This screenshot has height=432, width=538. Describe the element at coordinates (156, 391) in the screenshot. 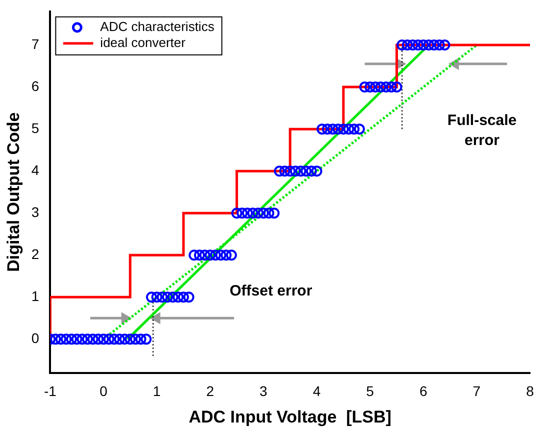

I see `x-tick-label: 1` at that location.